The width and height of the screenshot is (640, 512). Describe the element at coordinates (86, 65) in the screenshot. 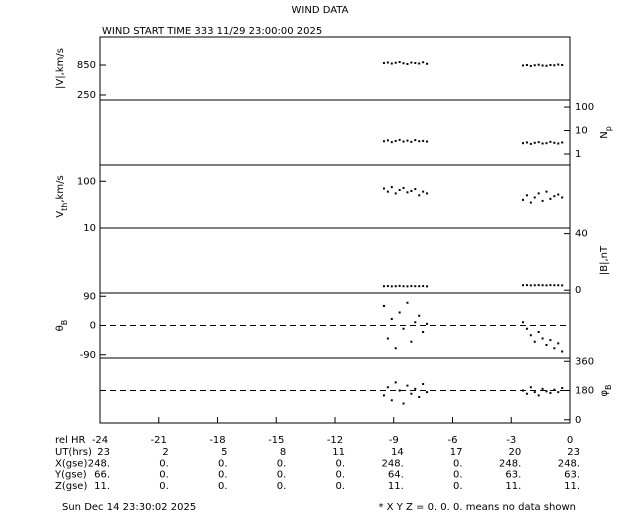

I see `y-tick-label: 850` at that location.